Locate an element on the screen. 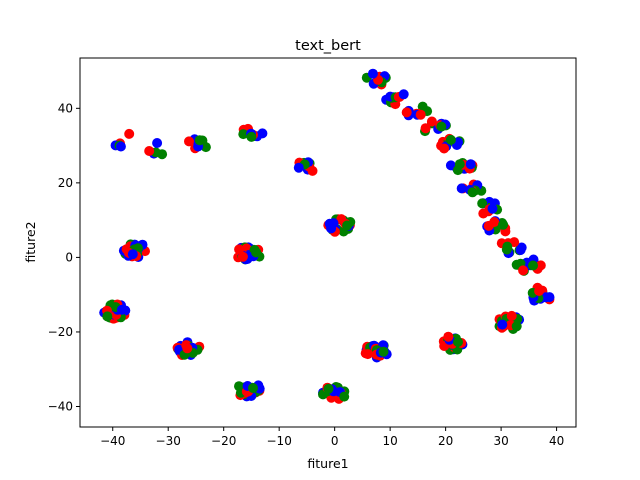 Image resolution: width=640 pixels, height=480 pixels. y-tick-label: −20 is located at coordinates (60, 332).